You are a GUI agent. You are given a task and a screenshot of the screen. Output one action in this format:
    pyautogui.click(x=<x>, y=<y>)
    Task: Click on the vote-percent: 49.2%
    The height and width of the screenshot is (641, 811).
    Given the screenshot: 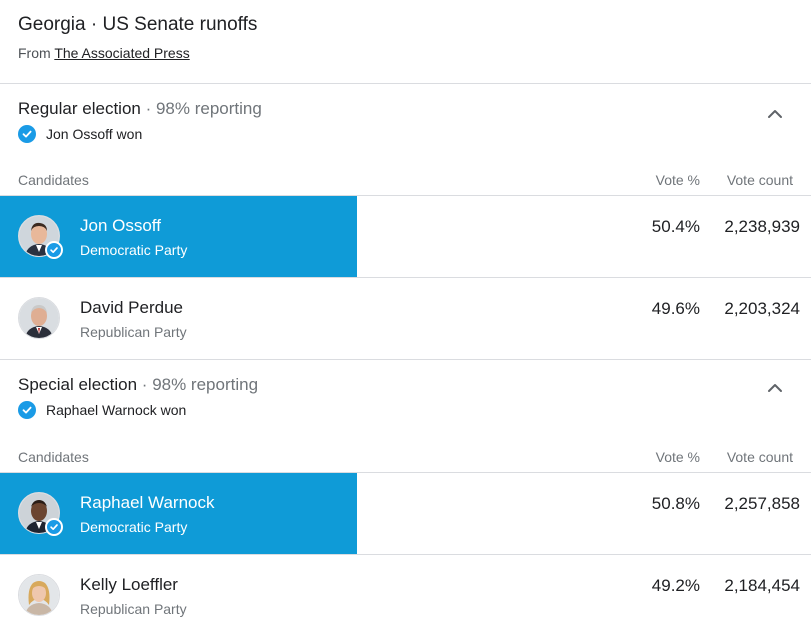 What is the action you would take?
    pyautogui.click(x=675, y=585)
    